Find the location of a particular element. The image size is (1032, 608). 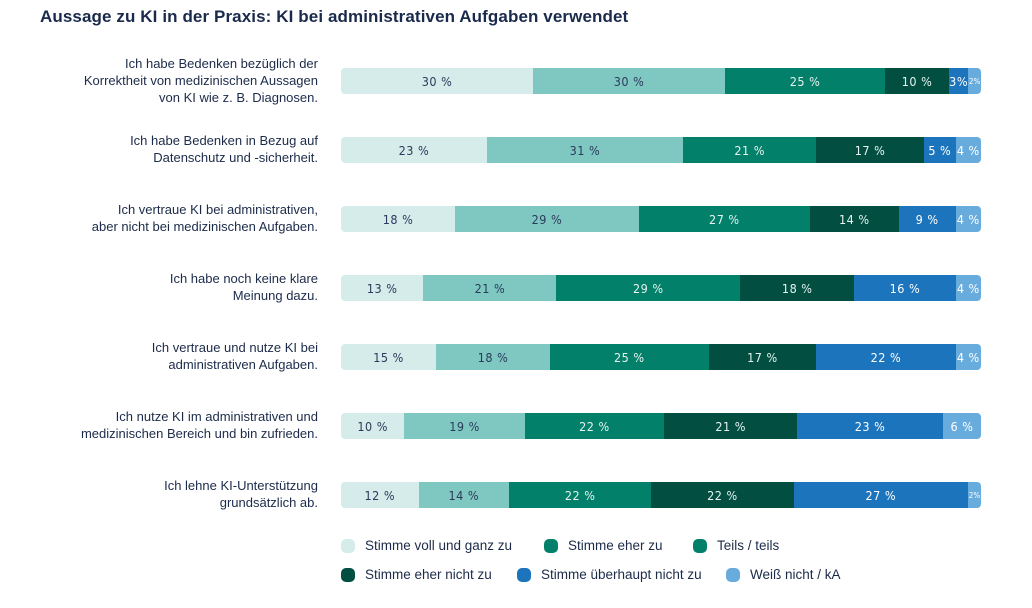

legend-label: Weiß nicht / kA is located at coordinates (795, 574).